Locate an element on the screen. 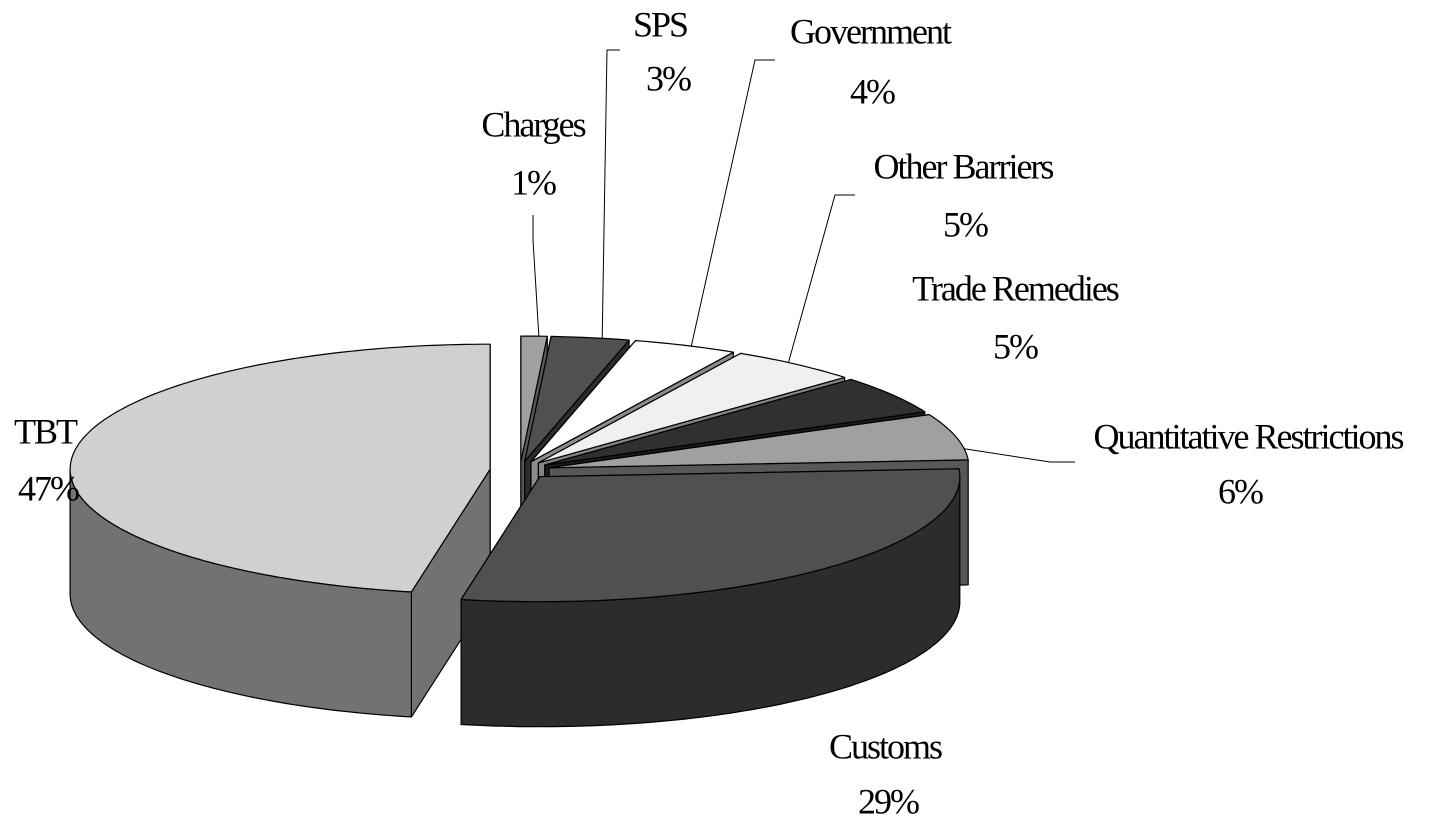 The image size is (1439, 826). slice-value-label: 6% is located at coordinates (1240, 491).